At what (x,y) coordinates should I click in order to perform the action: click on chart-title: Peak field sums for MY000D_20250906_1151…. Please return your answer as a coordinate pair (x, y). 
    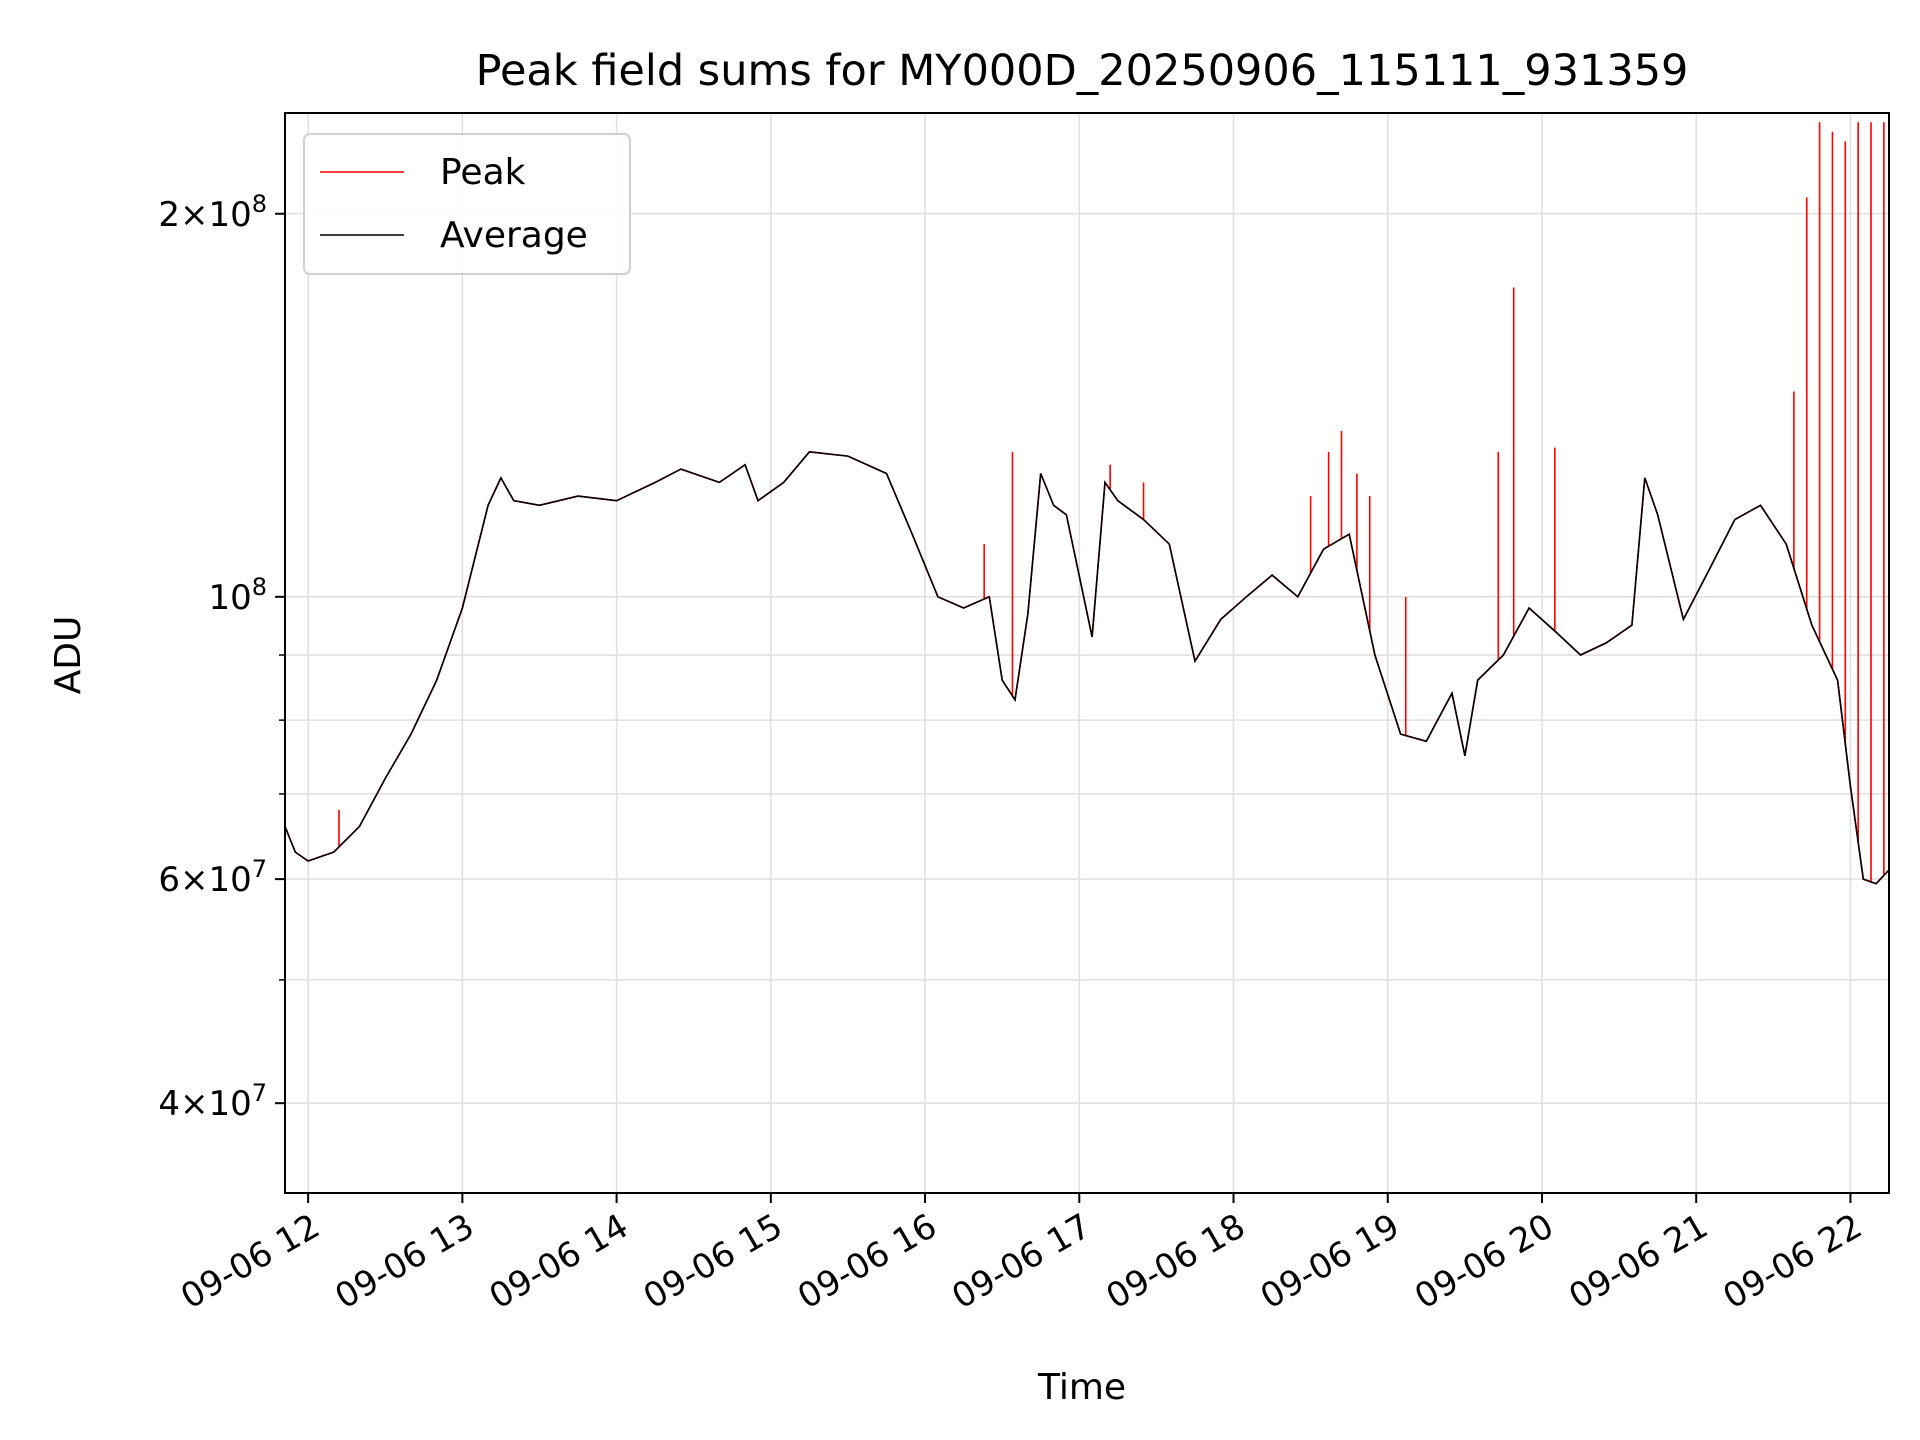
    Looking at the image, I should click on (1082, 71).